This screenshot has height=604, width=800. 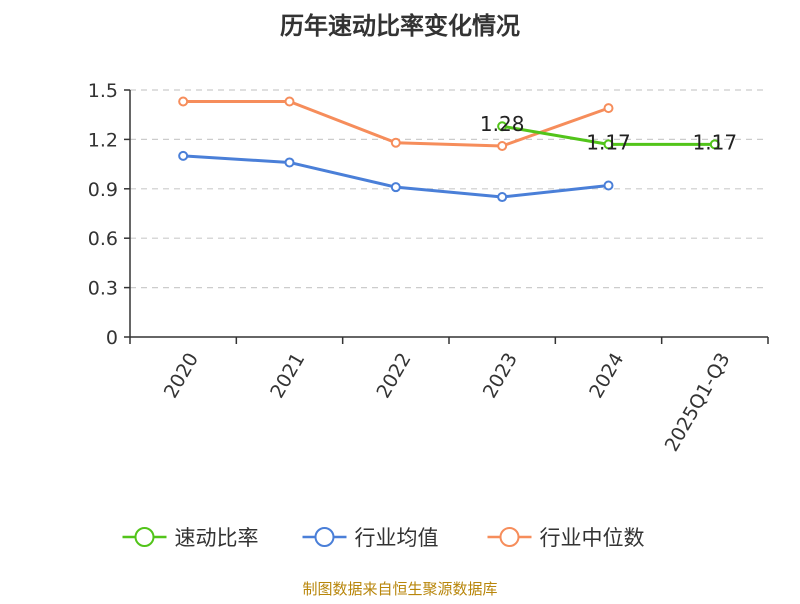 What do you see at coordinates (217, 538) in the screenshot?
I see `legend-label: 速动比率` at bounding box center [217, 538].